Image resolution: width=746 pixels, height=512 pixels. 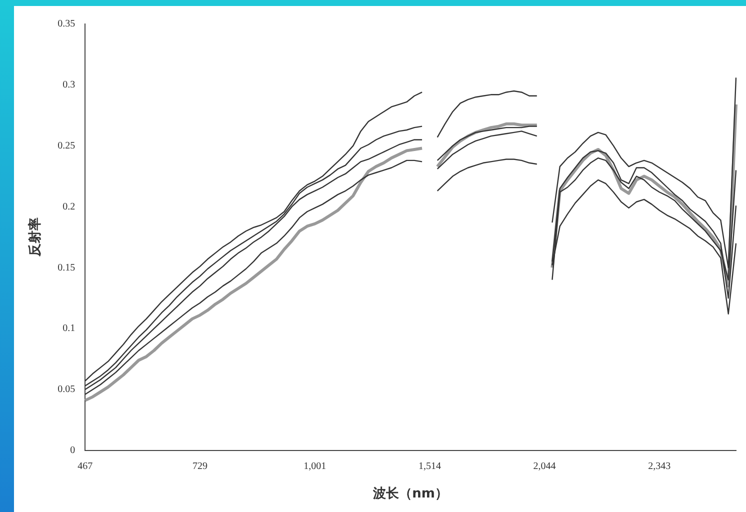 I want to click on y-tick-label: 0.25, so click(x=67, y=146).